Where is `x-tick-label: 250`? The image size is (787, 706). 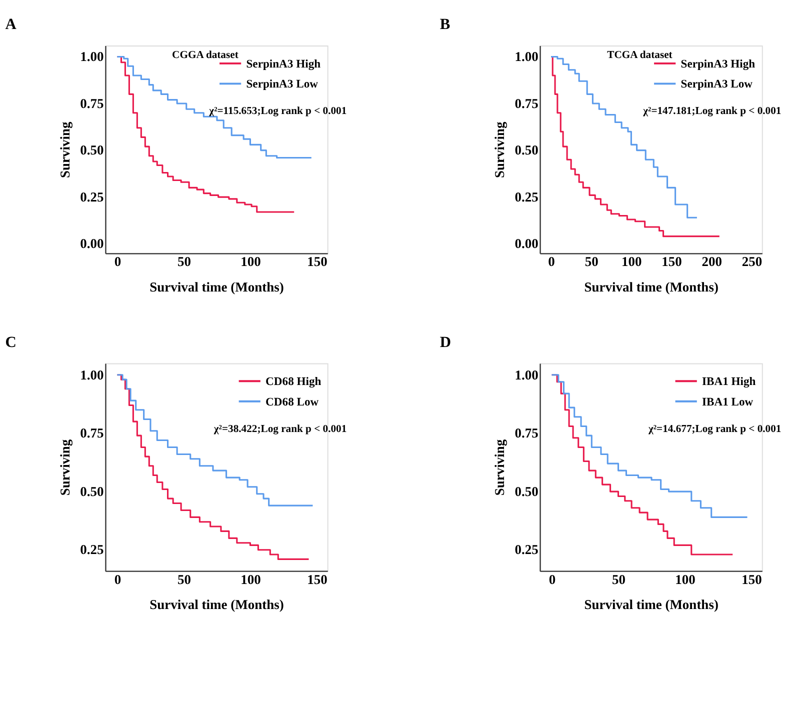
x-tick-label: 250 is located at coordinates (752, 262).